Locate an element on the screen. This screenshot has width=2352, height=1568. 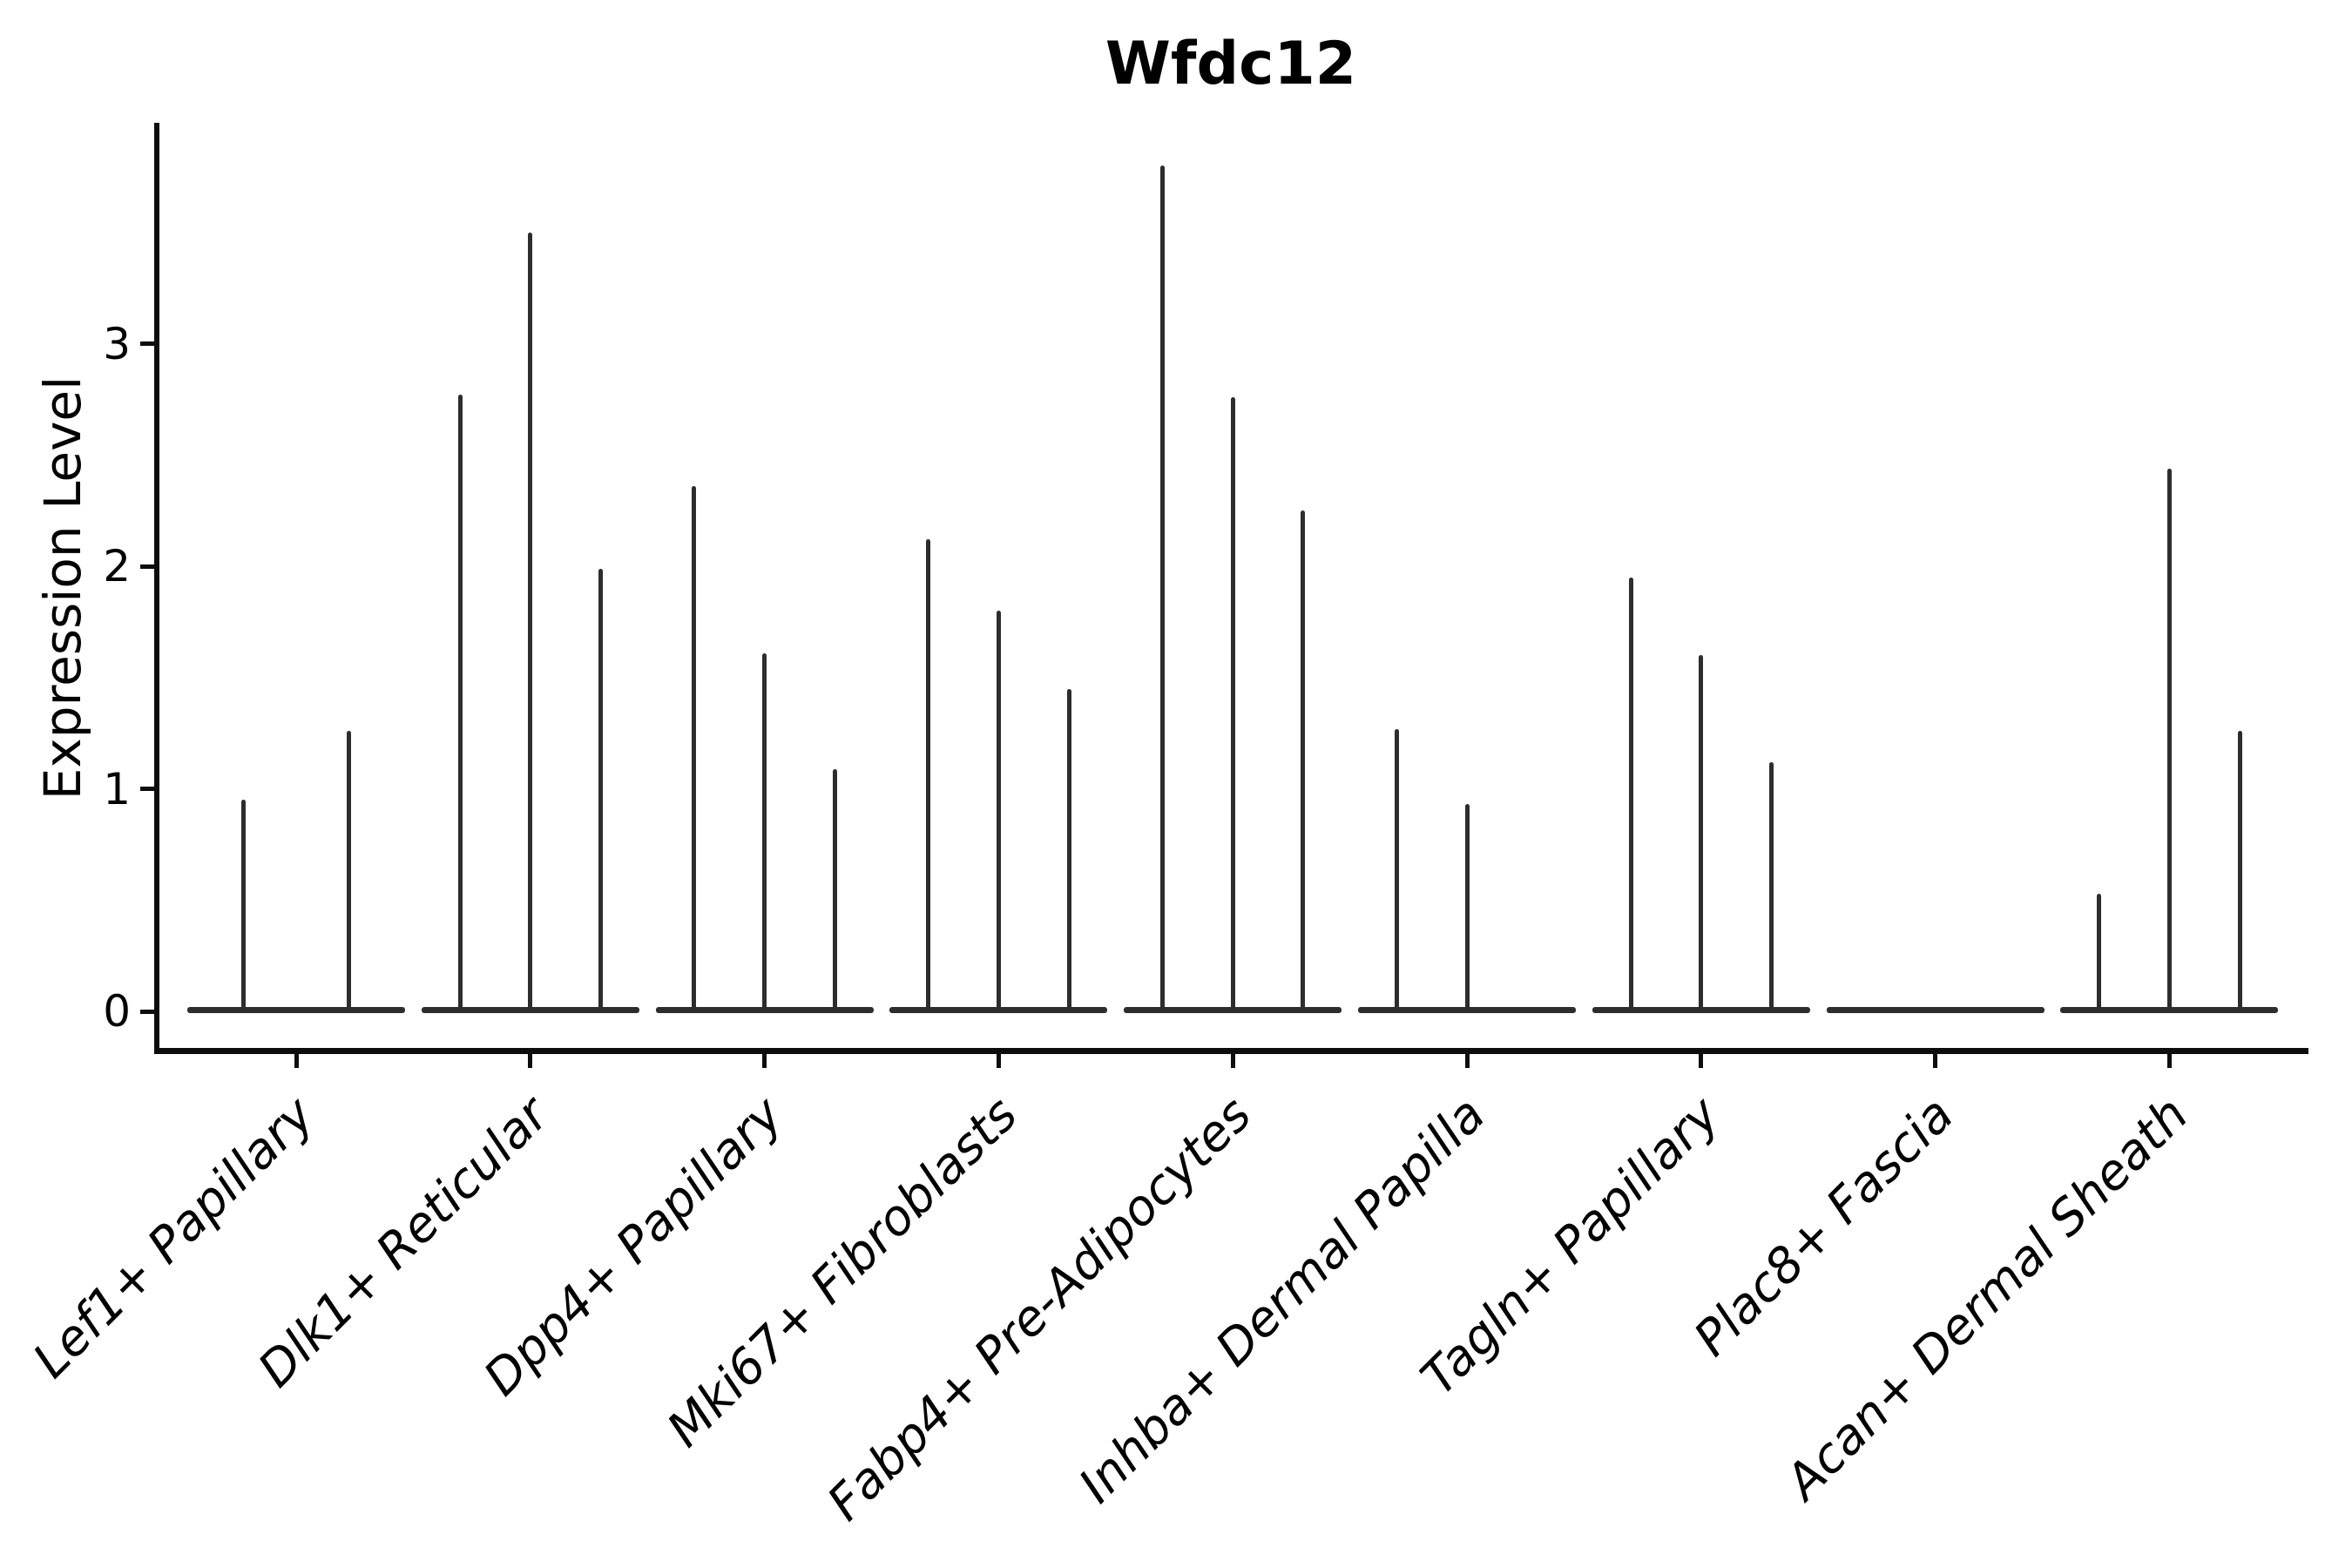
y-tick-label: 3 is located at coordinates (117, 343).